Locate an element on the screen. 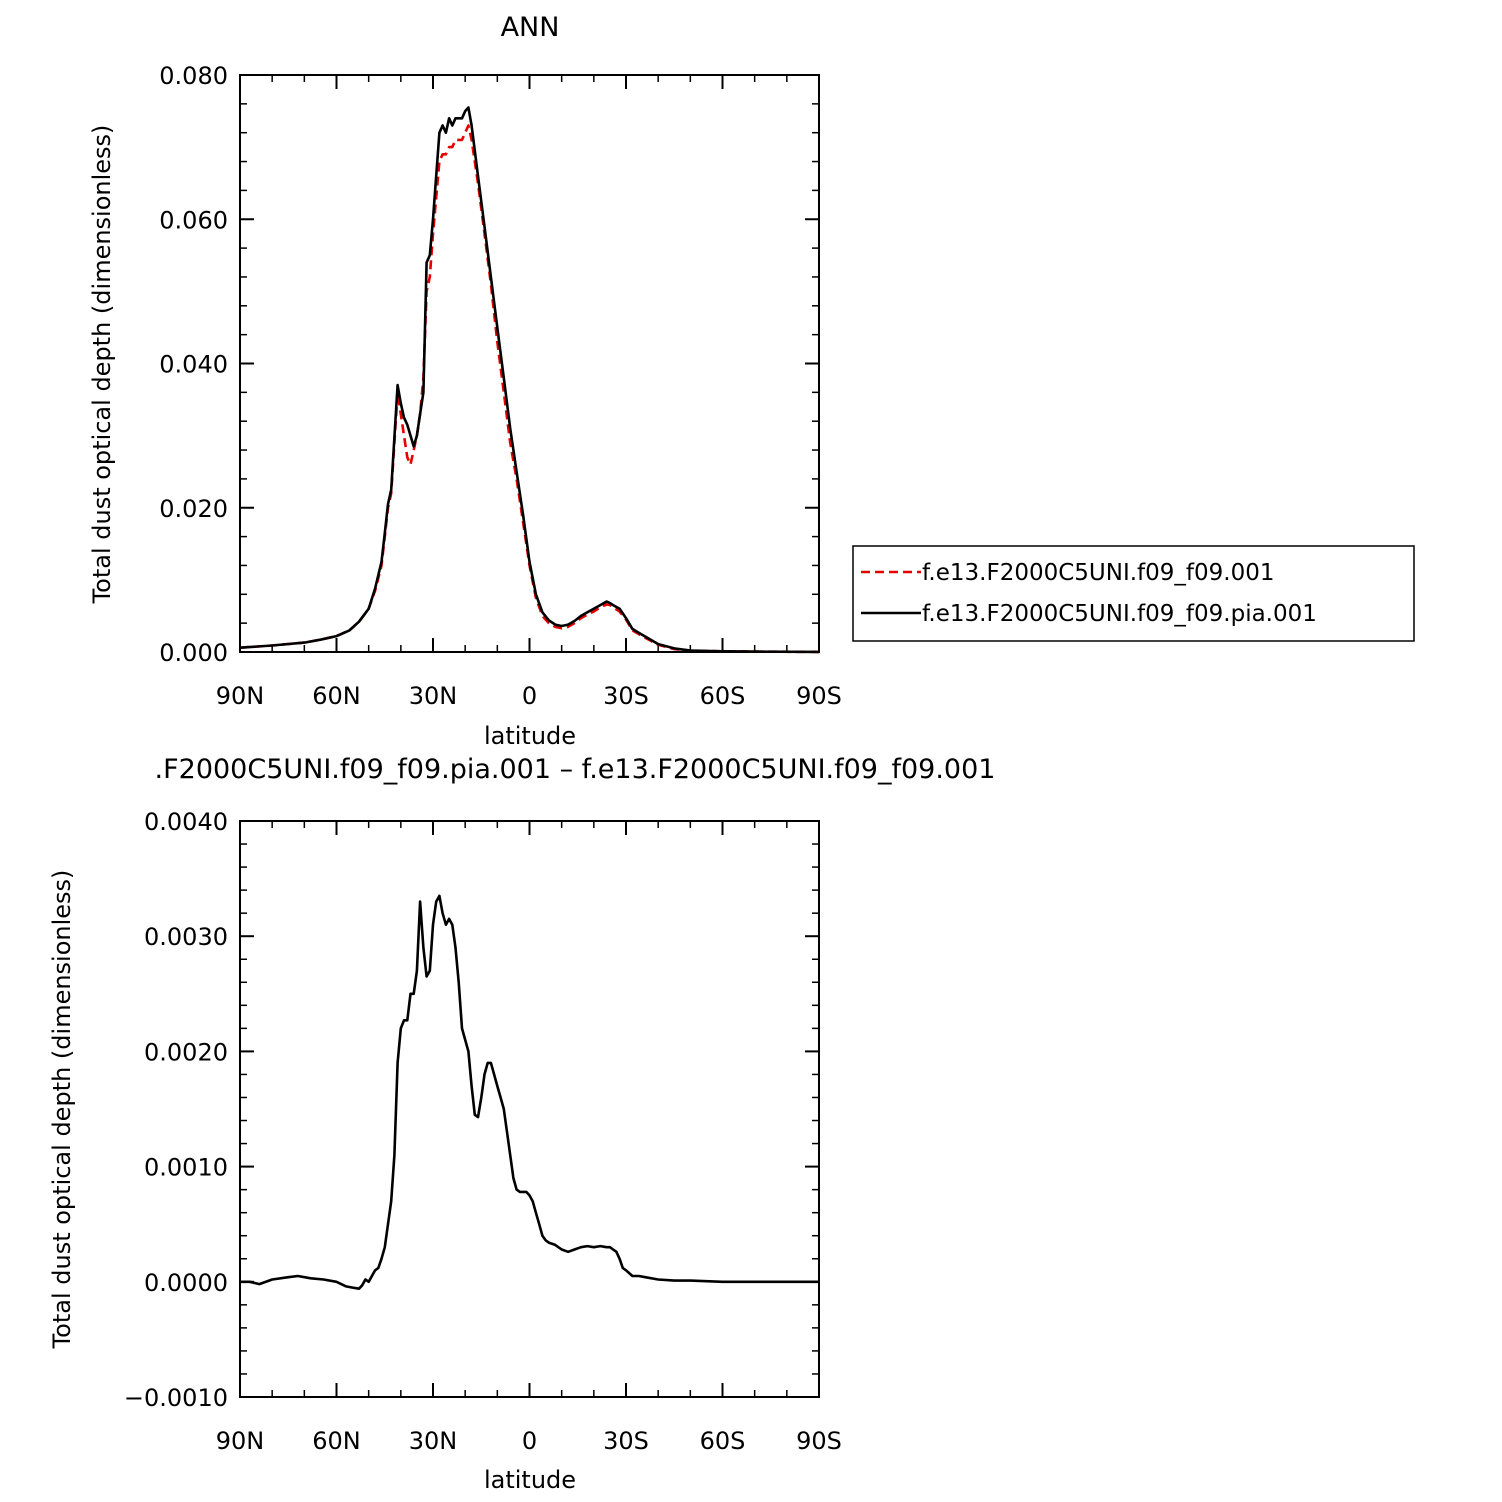  y-tick-label: 0.0030 is located at coordinates (186, 937).